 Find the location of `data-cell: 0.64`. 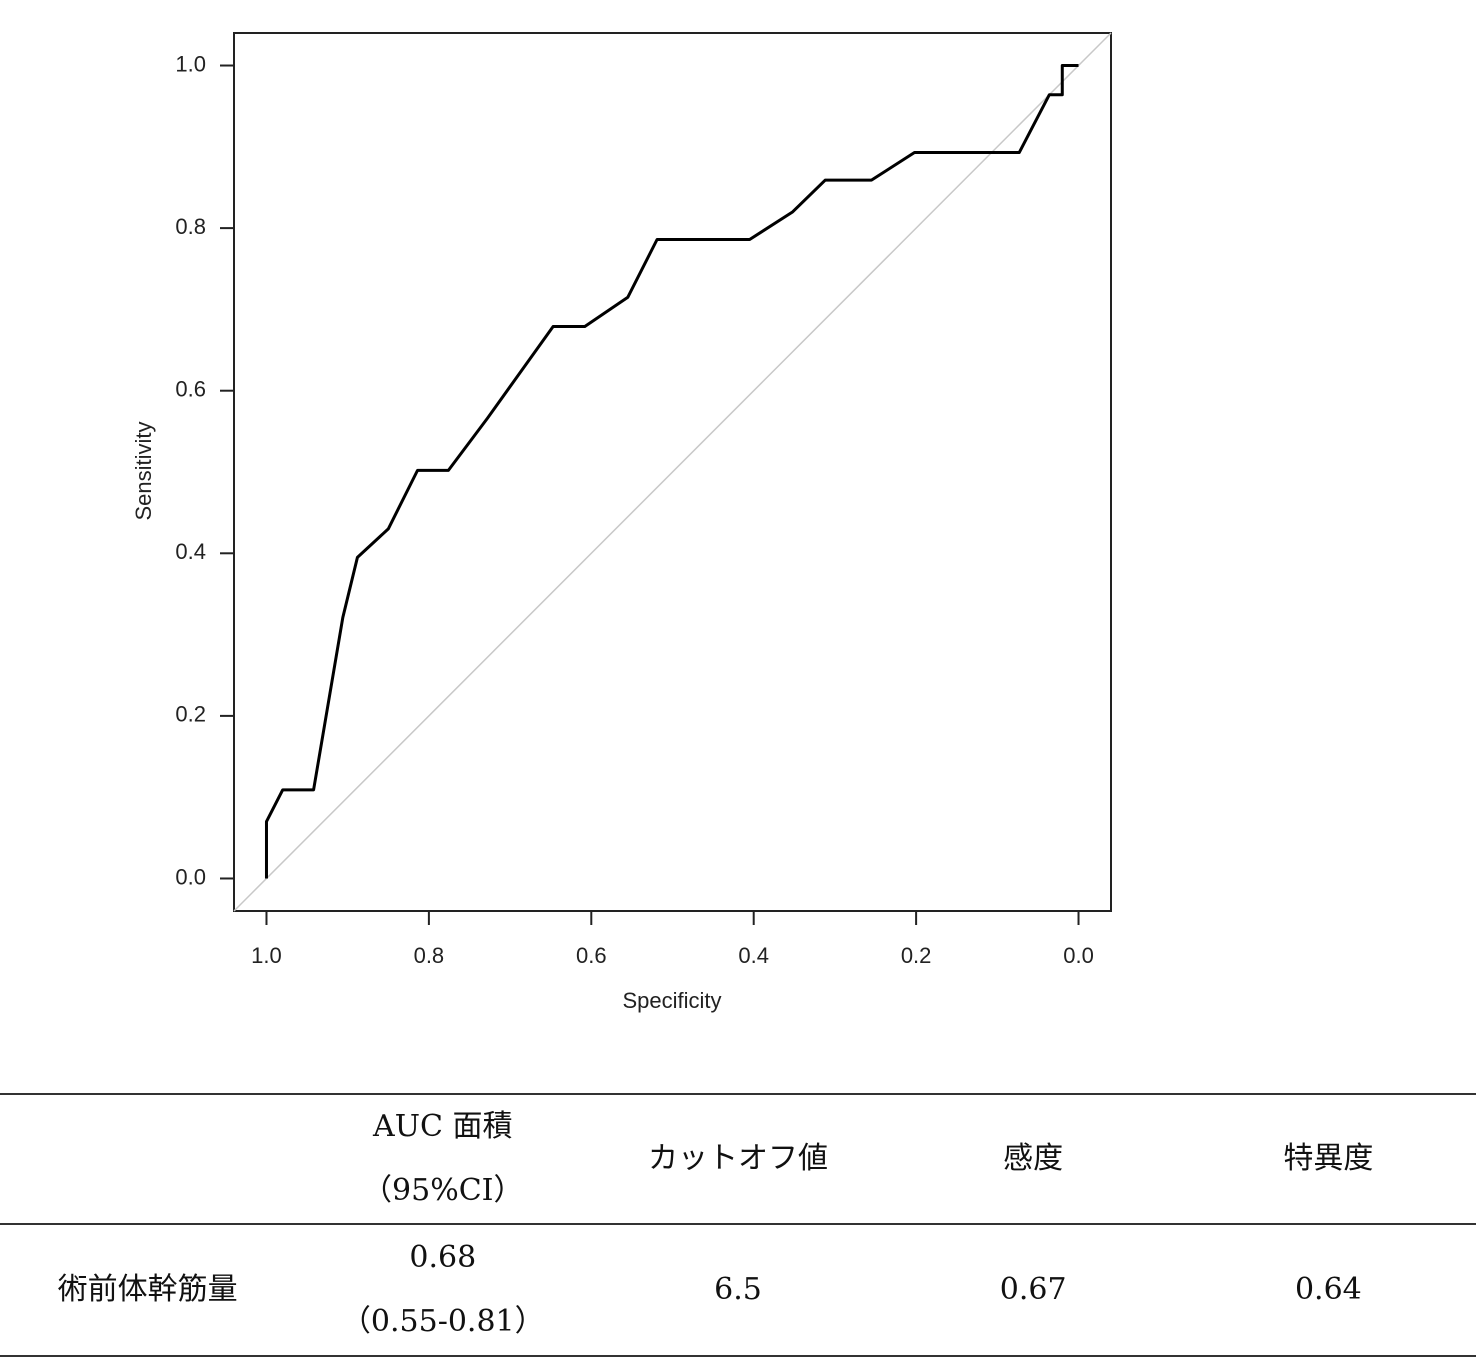

data-cell: 0.64 is located at coordinates (1328, 1289).